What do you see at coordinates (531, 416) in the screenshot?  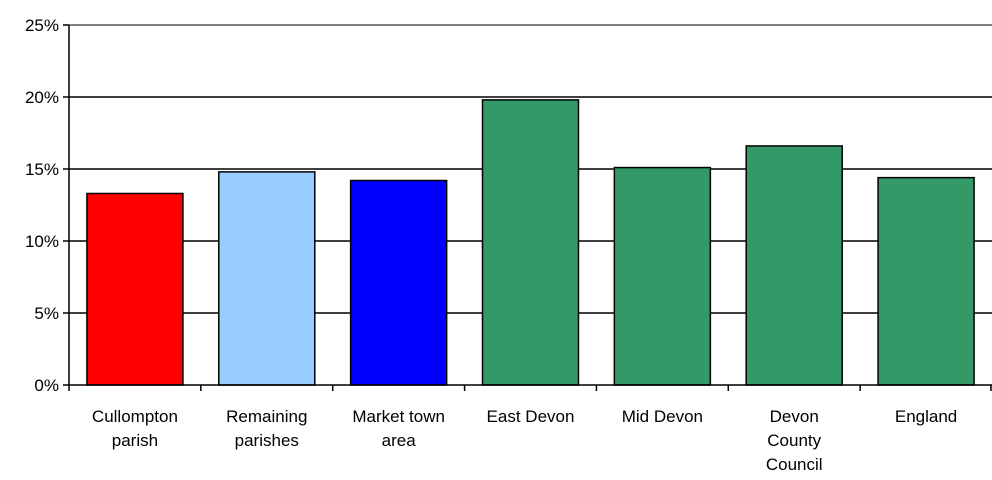 I see `x-tick-label: East Devon` at bounding box center [531, 416].